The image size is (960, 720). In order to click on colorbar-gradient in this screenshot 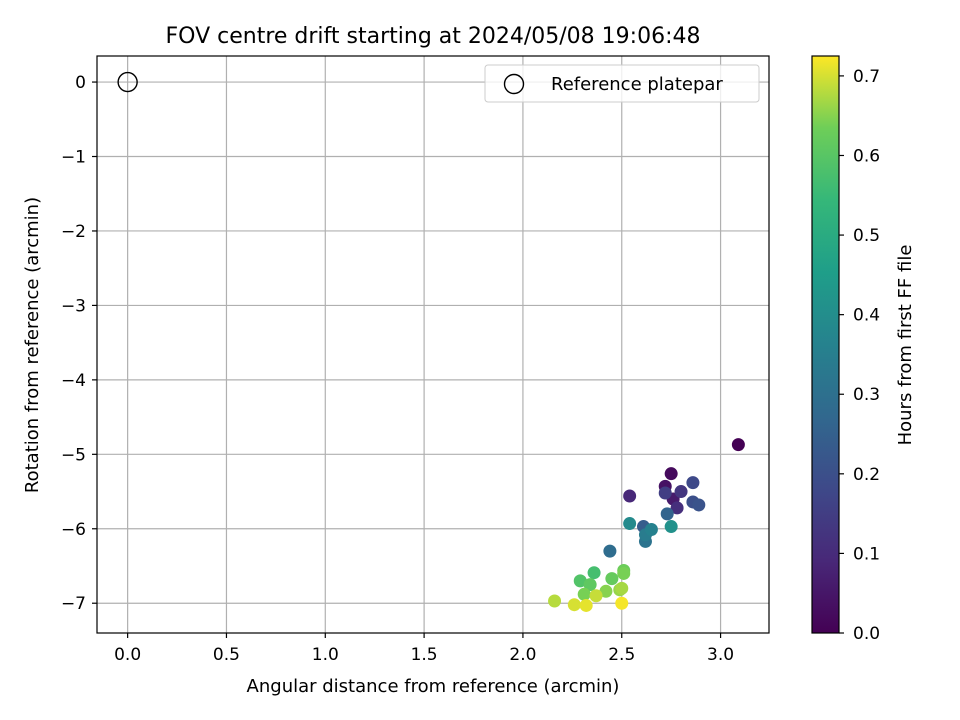, I will do `click(825, 344)`.